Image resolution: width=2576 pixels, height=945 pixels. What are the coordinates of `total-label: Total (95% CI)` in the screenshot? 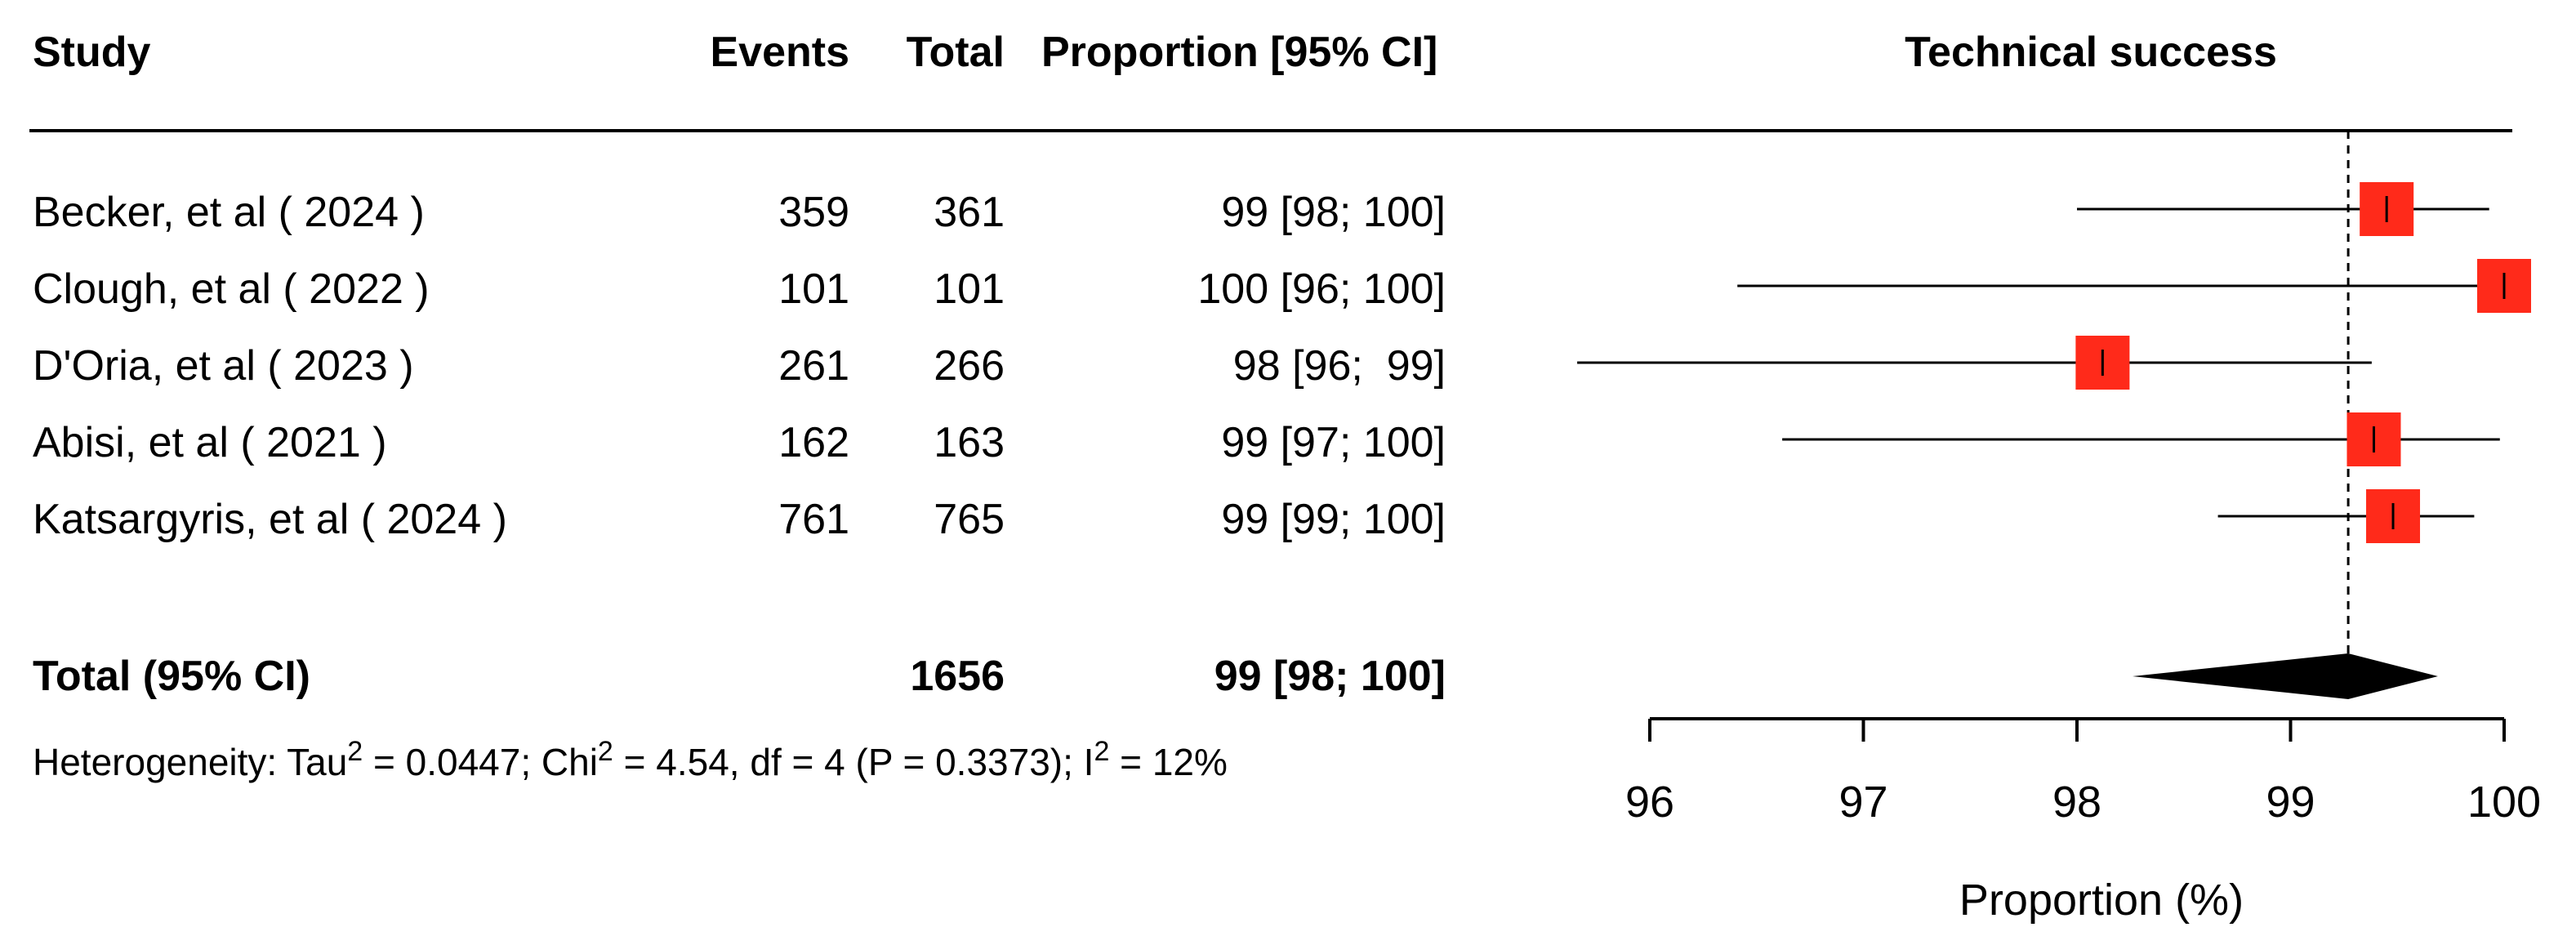 It's located at (171, 676).